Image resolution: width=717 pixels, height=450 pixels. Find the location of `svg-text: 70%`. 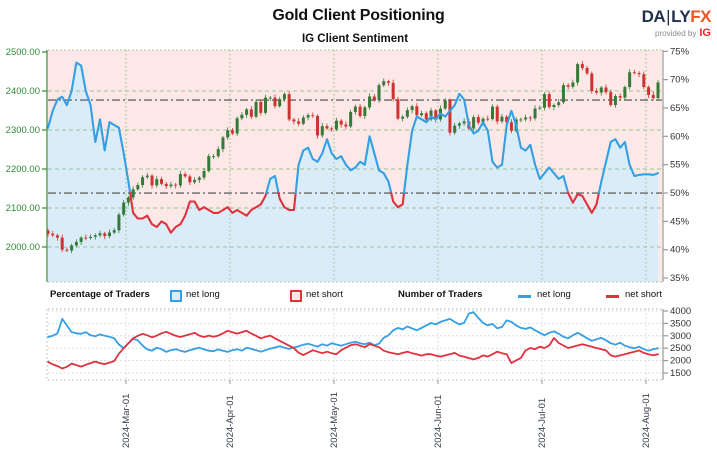

svg-text: 70% is located at coordinates (680, 80).